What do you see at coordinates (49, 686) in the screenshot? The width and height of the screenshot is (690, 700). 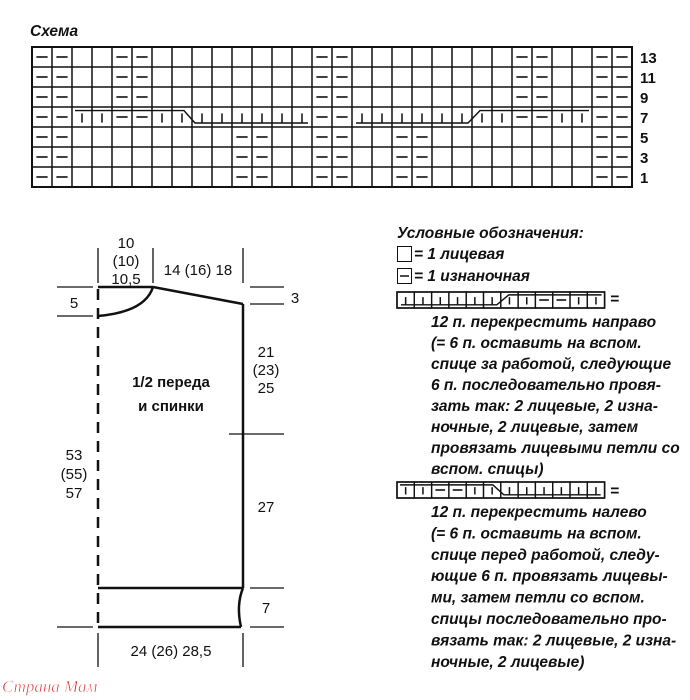 I see `watermark-logo: Страна Мам` at bounding box center [49, 686].